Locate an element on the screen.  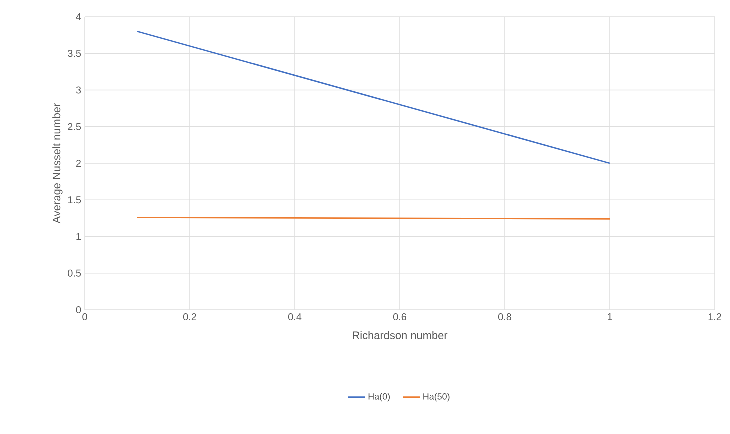
y-tick-label: 1.5 is located at coordinates (75, 200).